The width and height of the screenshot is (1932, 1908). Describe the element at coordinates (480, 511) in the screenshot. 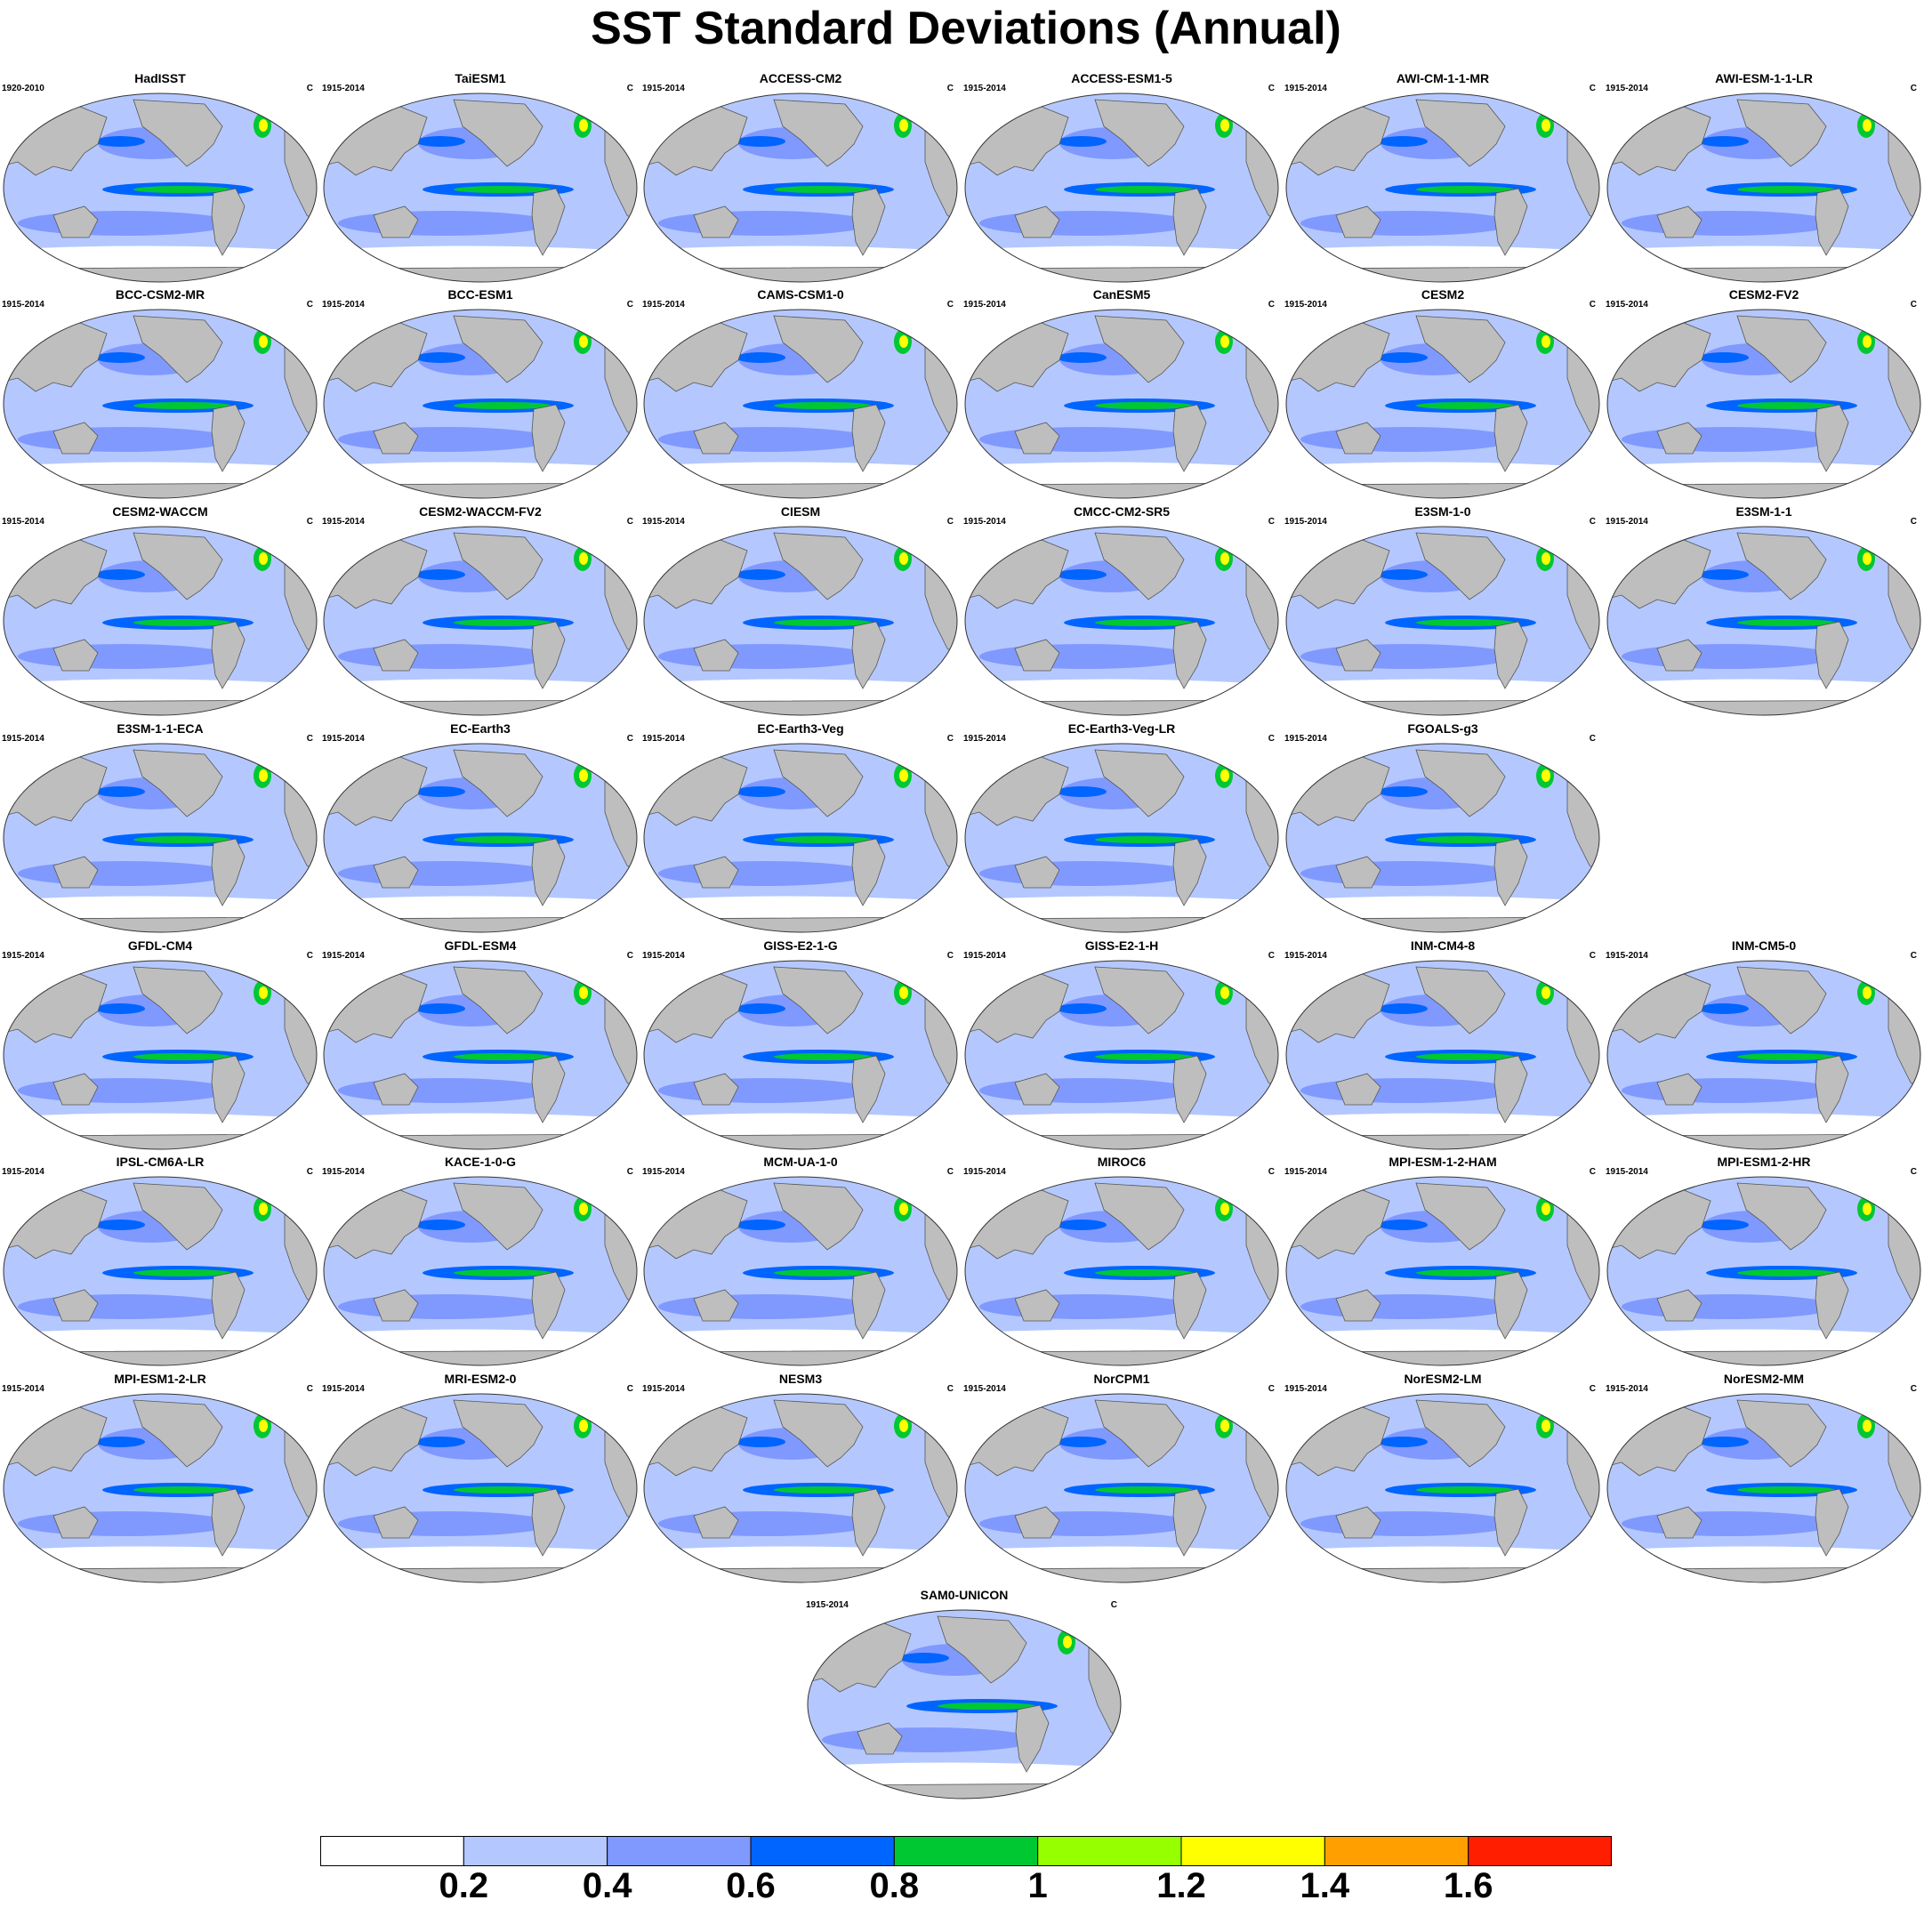

I see `panel-title: CESM2-WACCM-FV2` at that location.